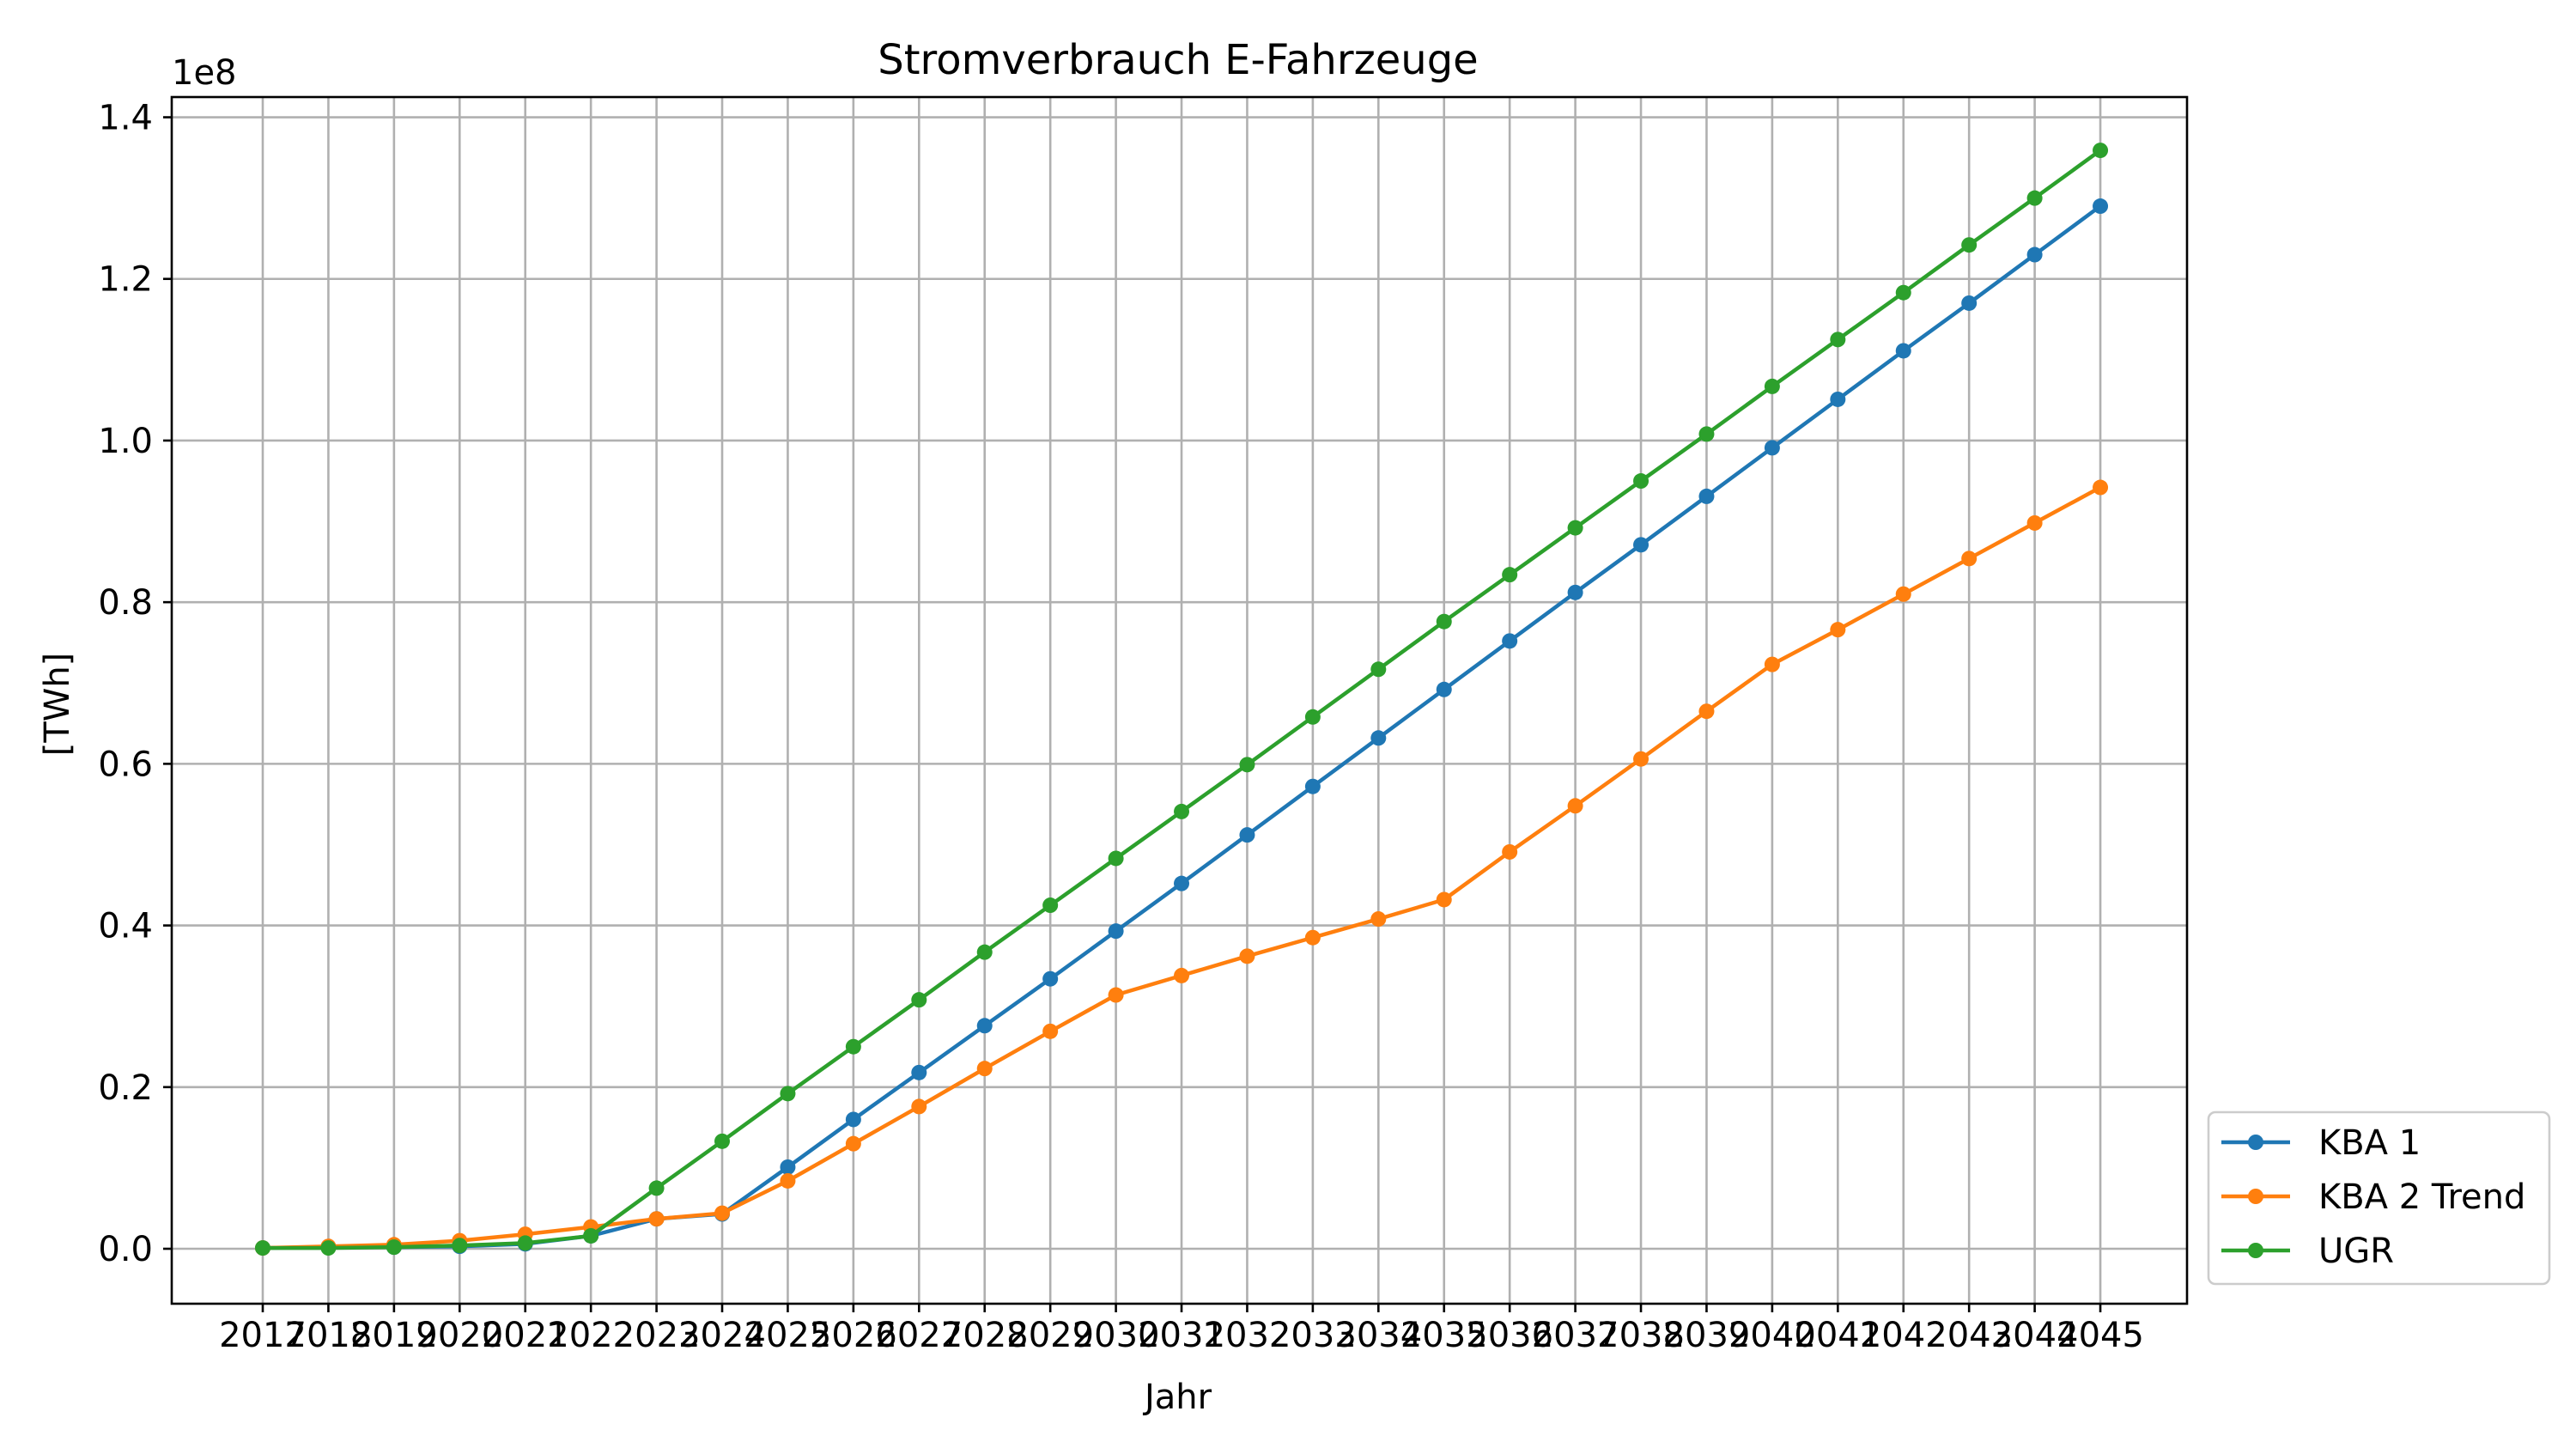 The height and width of the screenshot is (1448, 2576). I want to click on x-tick-label: 2035, so click(1444, 1335).